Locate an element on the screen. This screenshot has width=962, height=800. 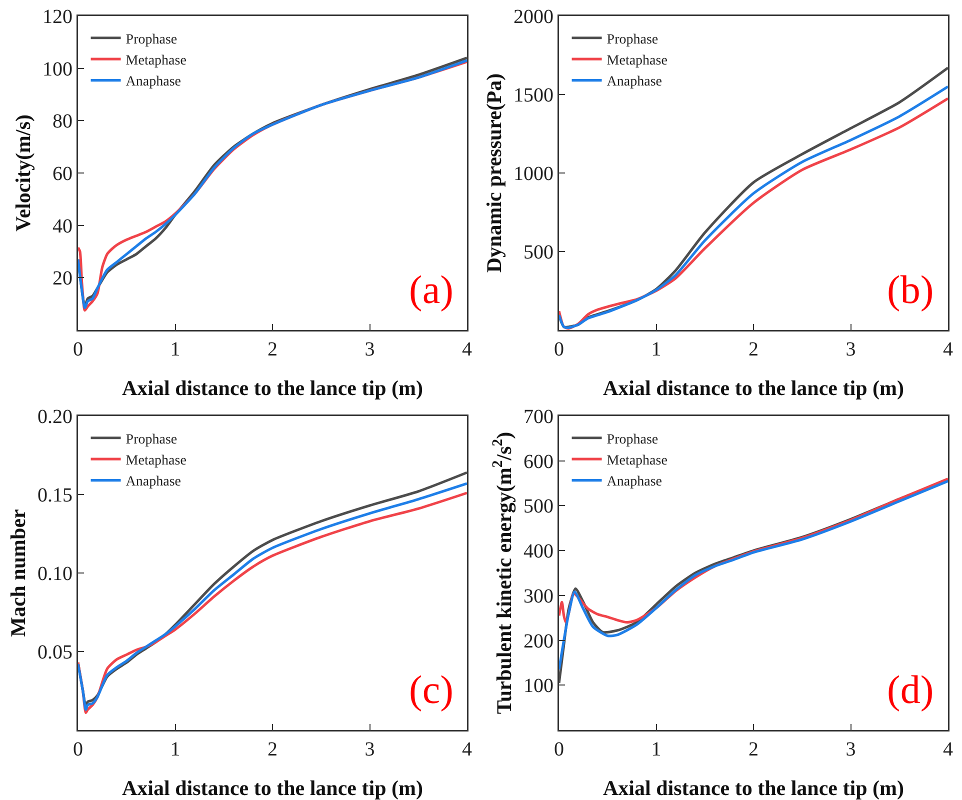
y-tick-label: 1000 is located at coordinates (534, 174).